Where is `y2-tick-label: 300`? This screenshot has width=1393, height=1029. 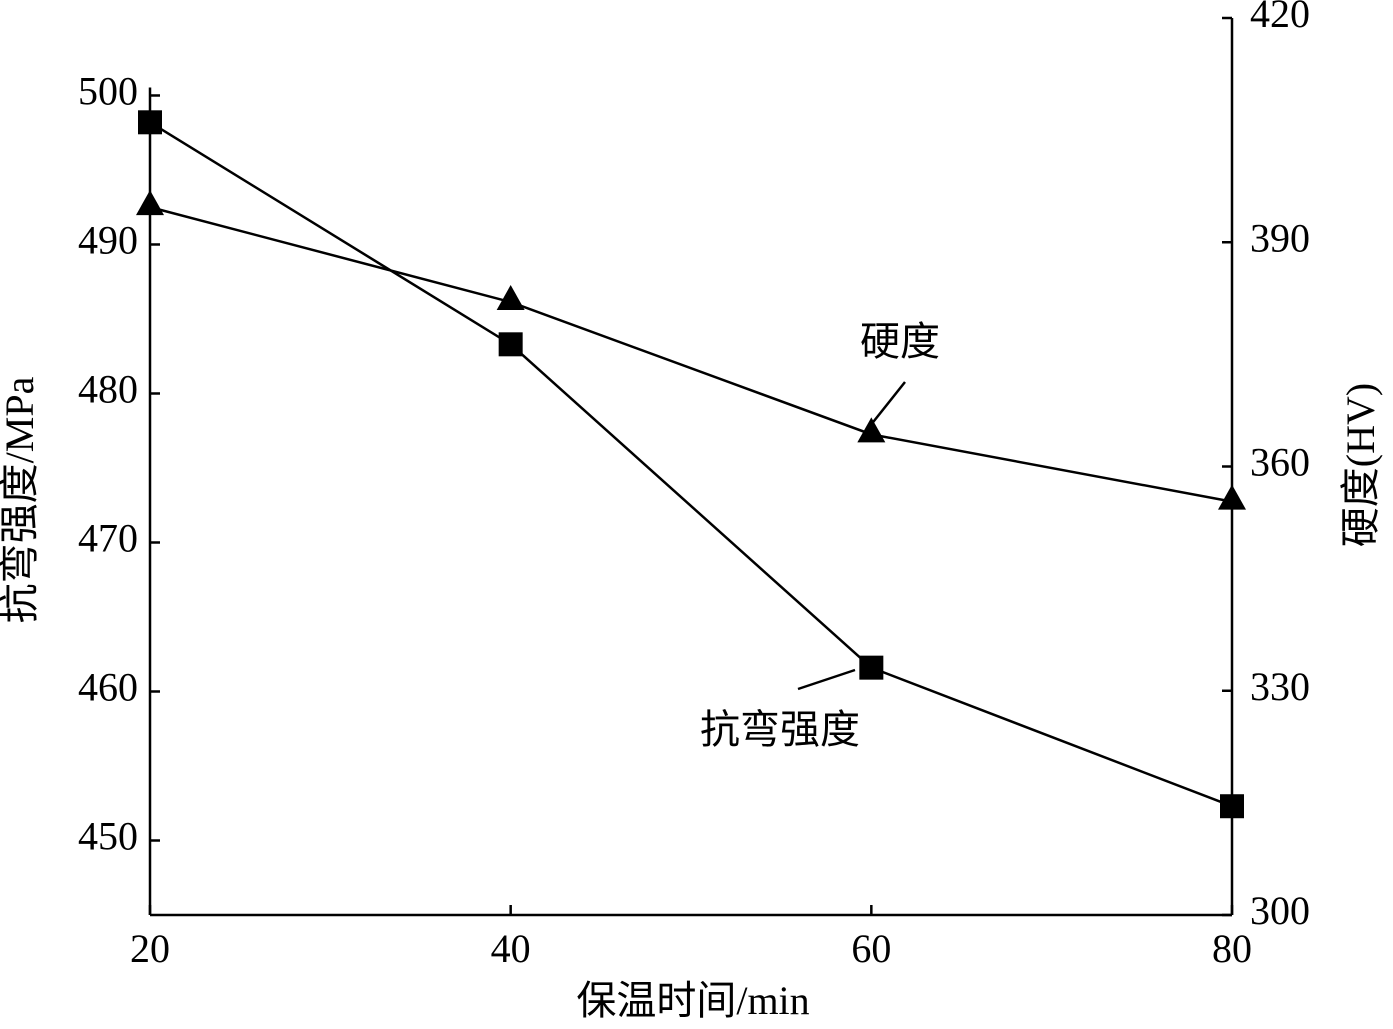 y2-tick-label: 300 is located at coordinates (1280, 910).